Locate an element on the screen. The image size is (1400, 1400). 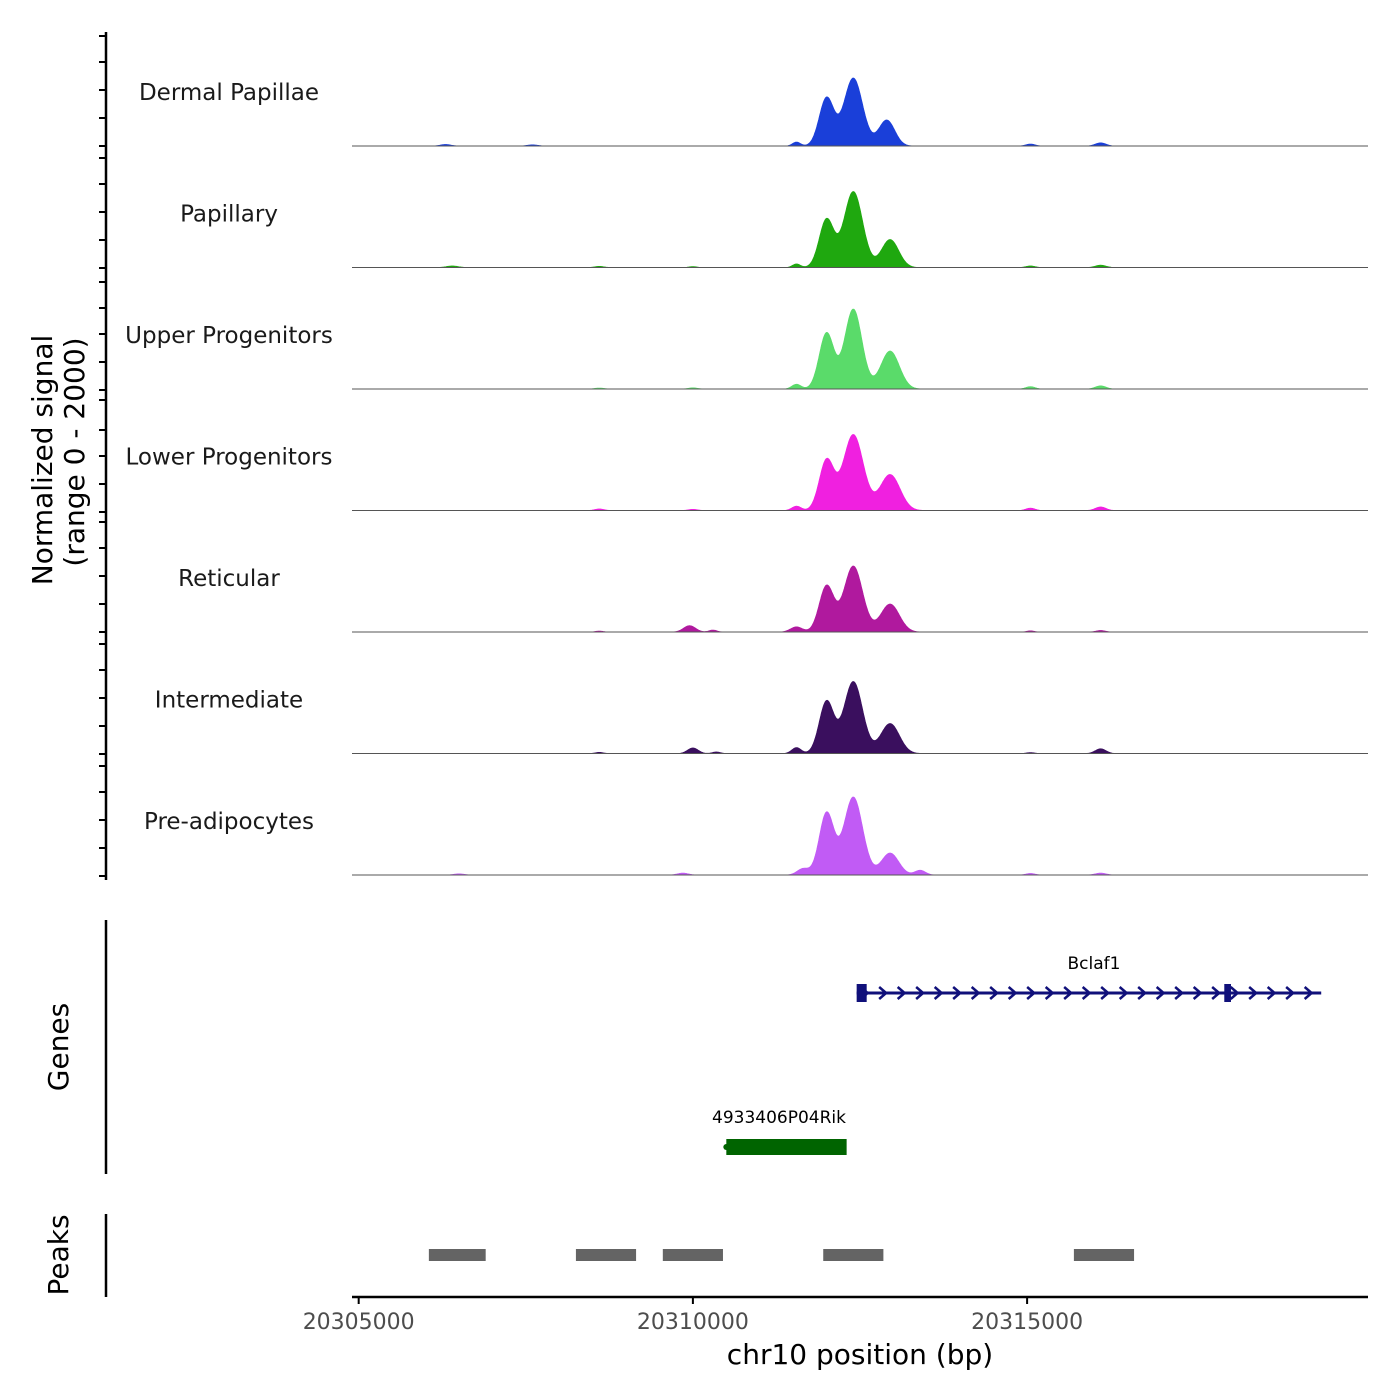
track-reticular: Reticular is located at coordinates (773, 599).